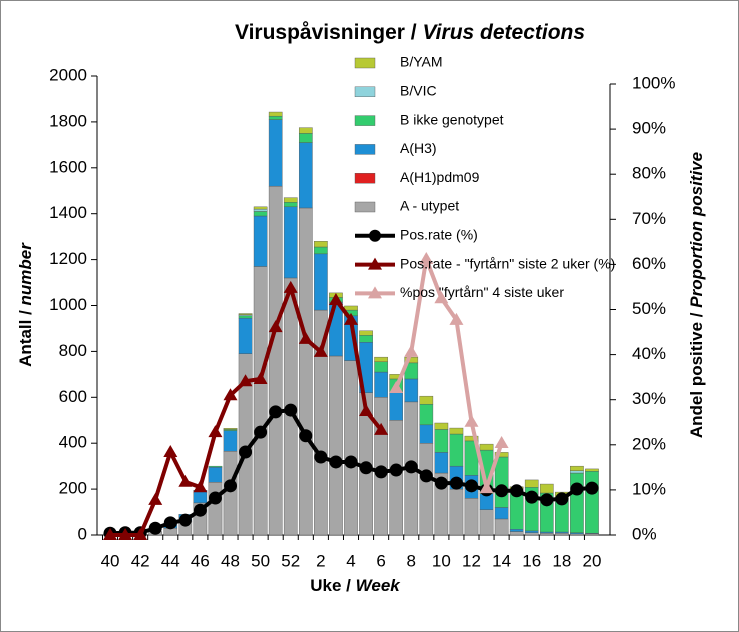 Image resolution: width=739 pixels, height=632 pixels. What do you see at coordinates (649, 308) in the screenshot?
I see `y2-tick-label: 50%` at bounding box center [649, 308].